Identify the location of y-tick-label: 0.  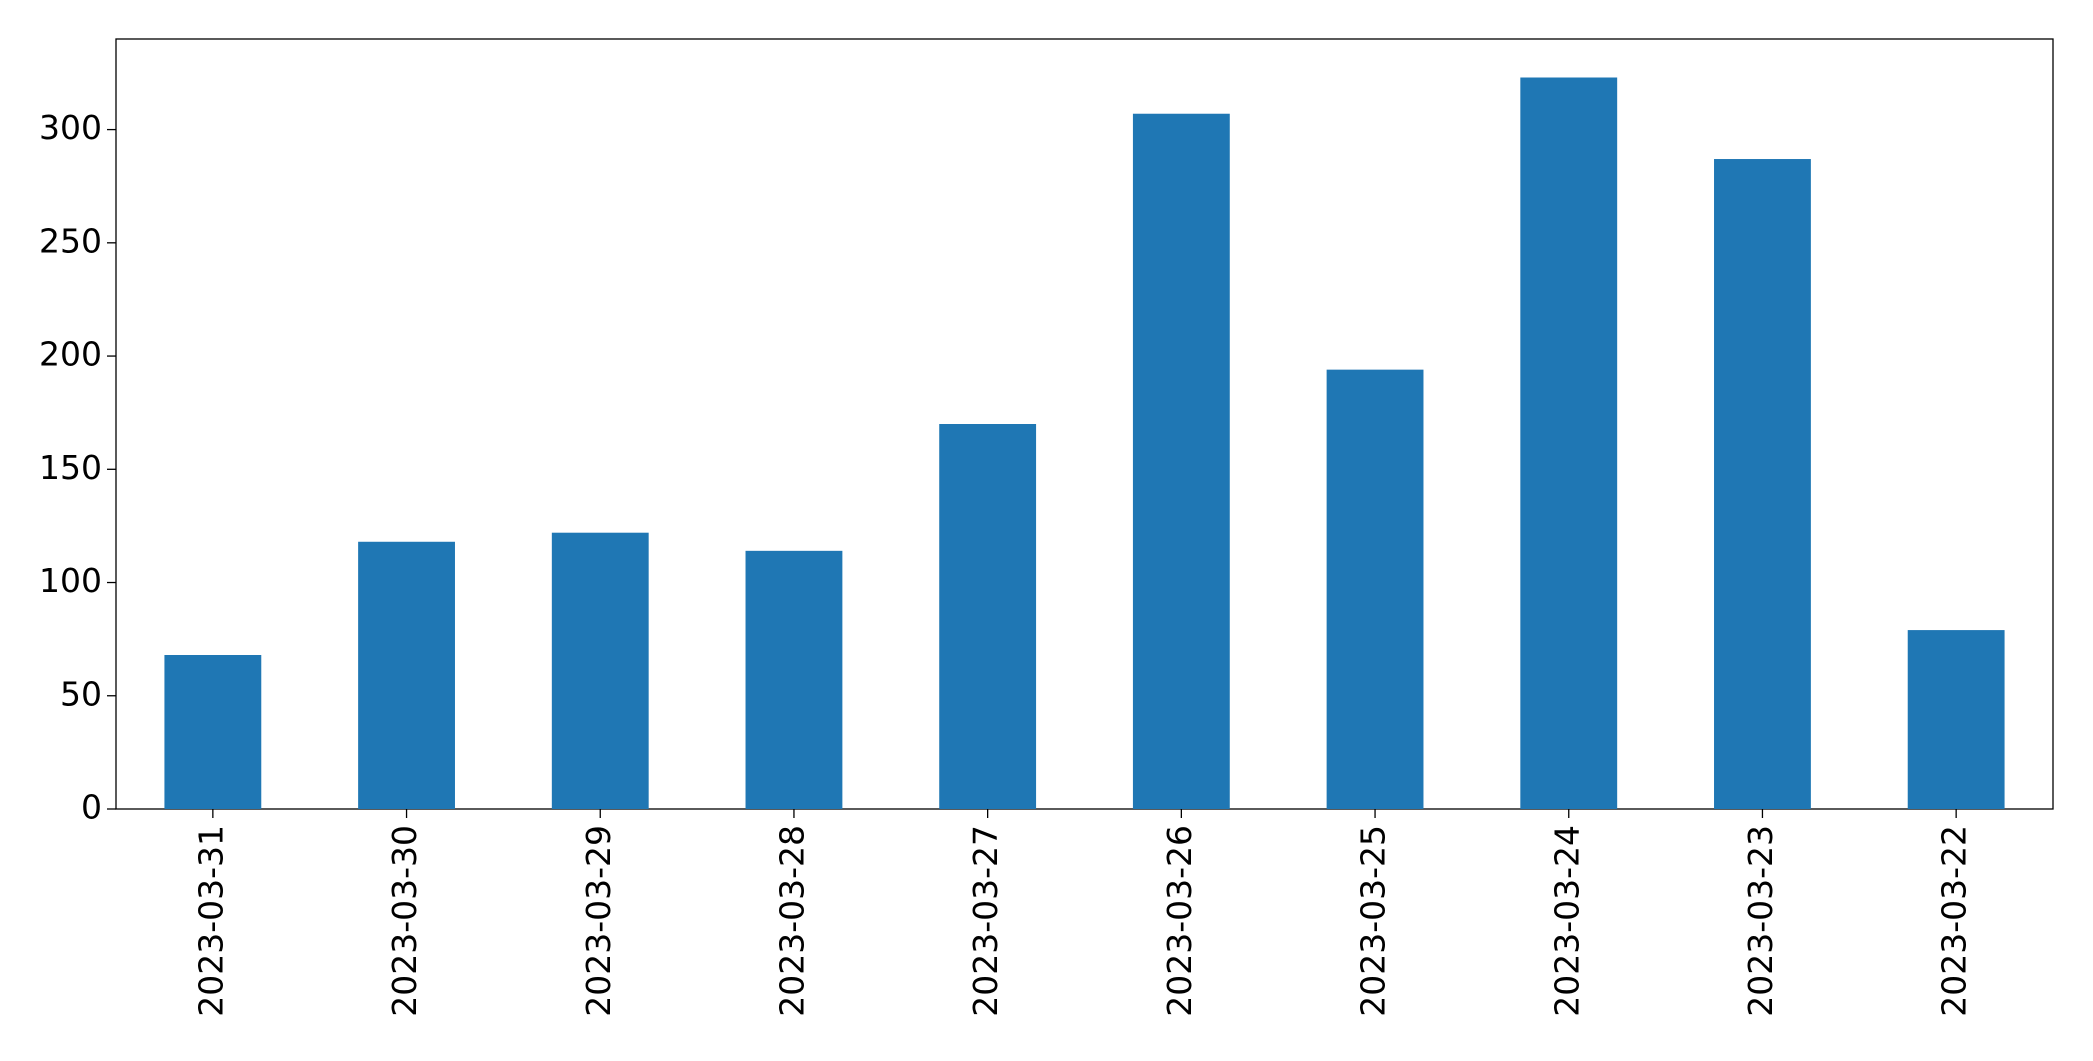
(91, 807).